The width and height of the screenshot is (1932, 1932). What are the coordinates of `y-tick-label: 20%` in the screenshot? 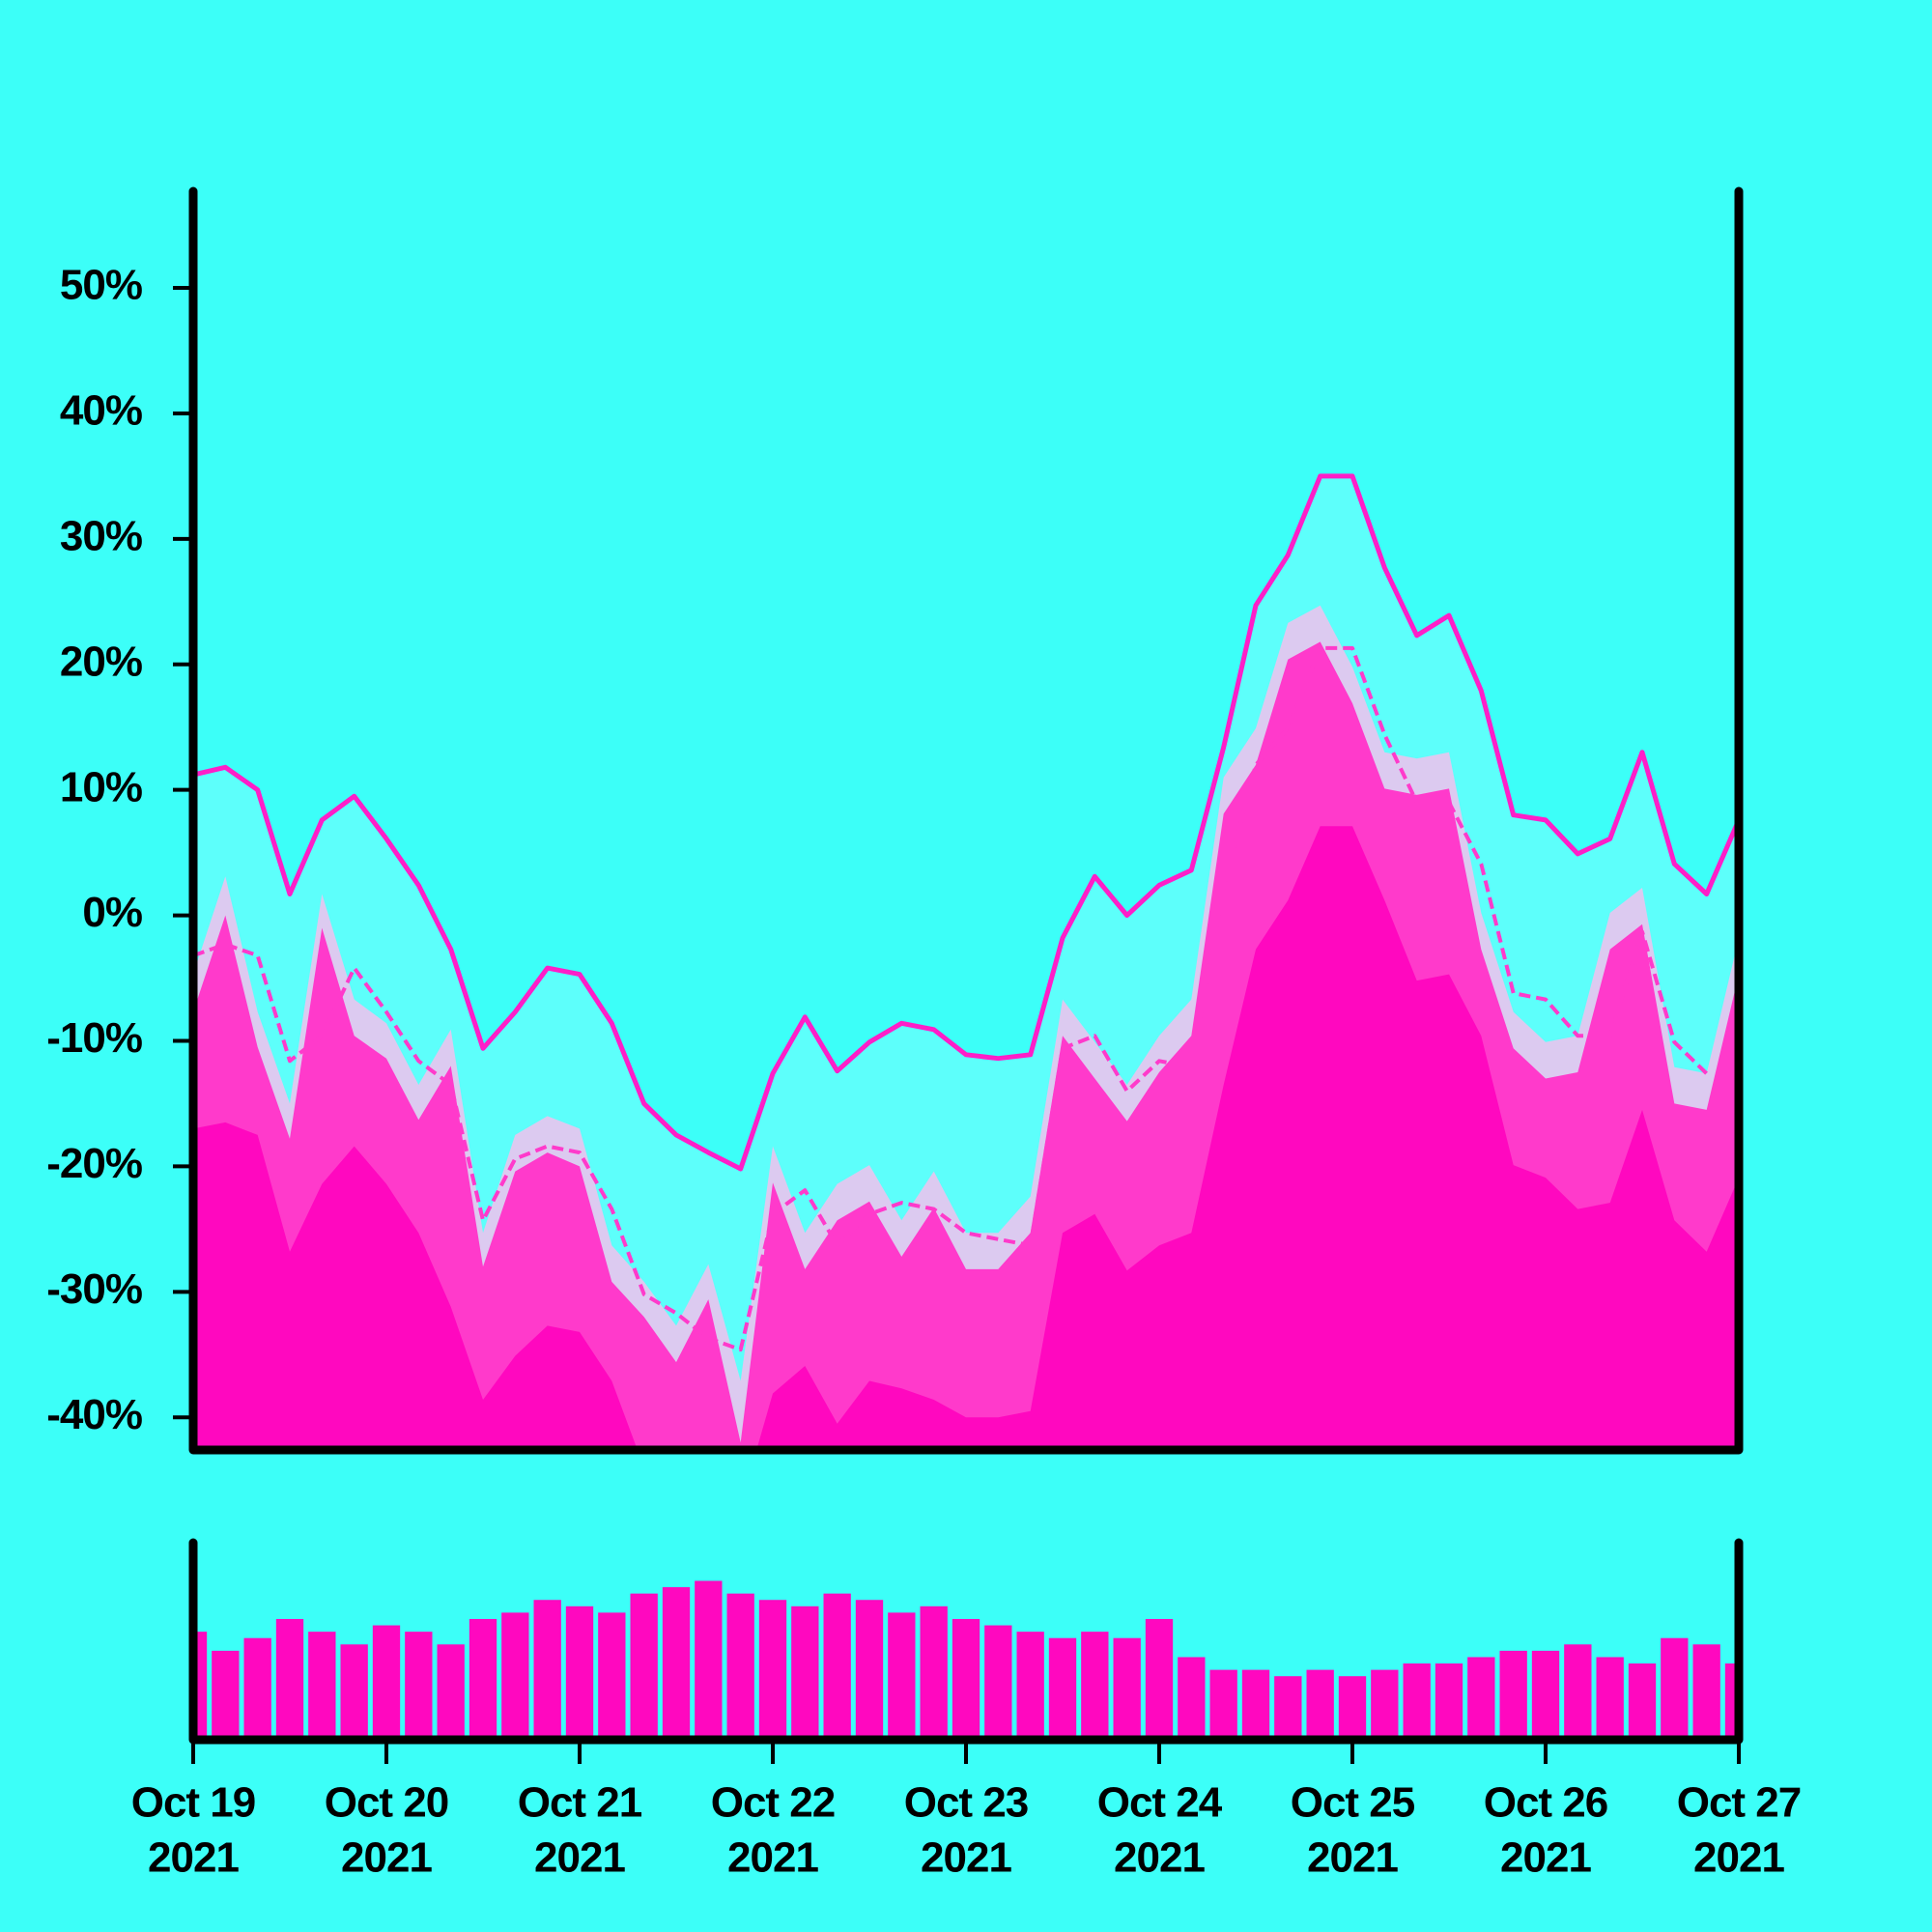 It's located at (101, 661).